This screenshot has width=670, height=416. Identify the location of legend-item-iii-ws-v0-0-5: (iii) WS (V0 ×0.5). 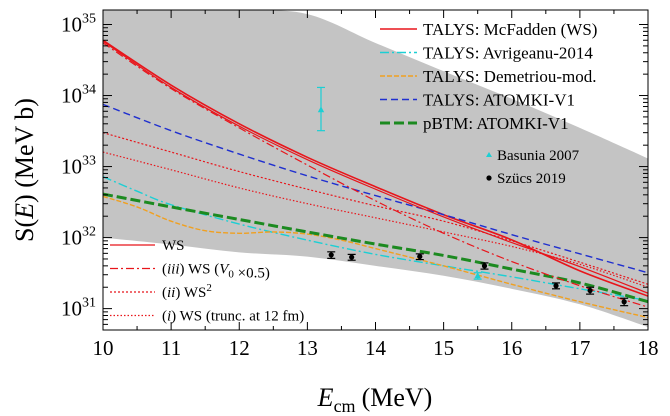
(190, 272).